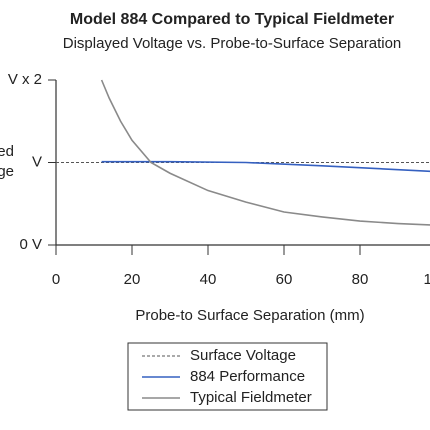 This screenshot has height=430, width=430. Describe the element at coordinates (284, 279) in the screenshot. I see `x-tick-label: 60` at that location.